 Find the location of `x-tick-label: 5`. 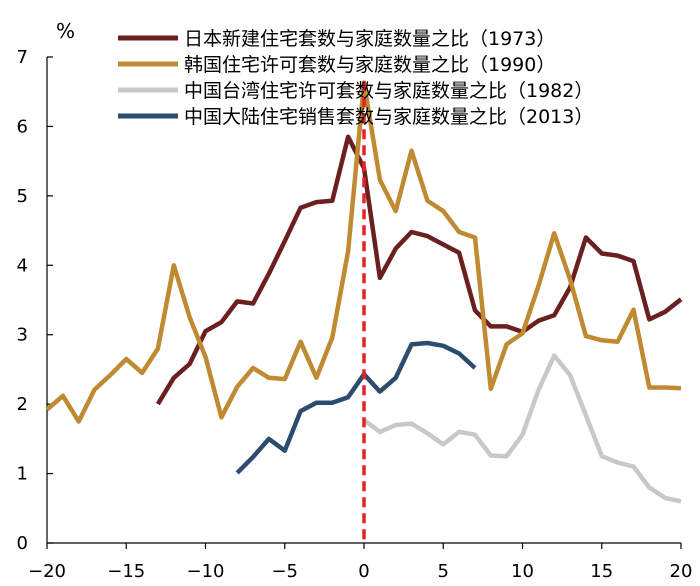

x-tick-label: 5 is located at coordinates (443, 571).